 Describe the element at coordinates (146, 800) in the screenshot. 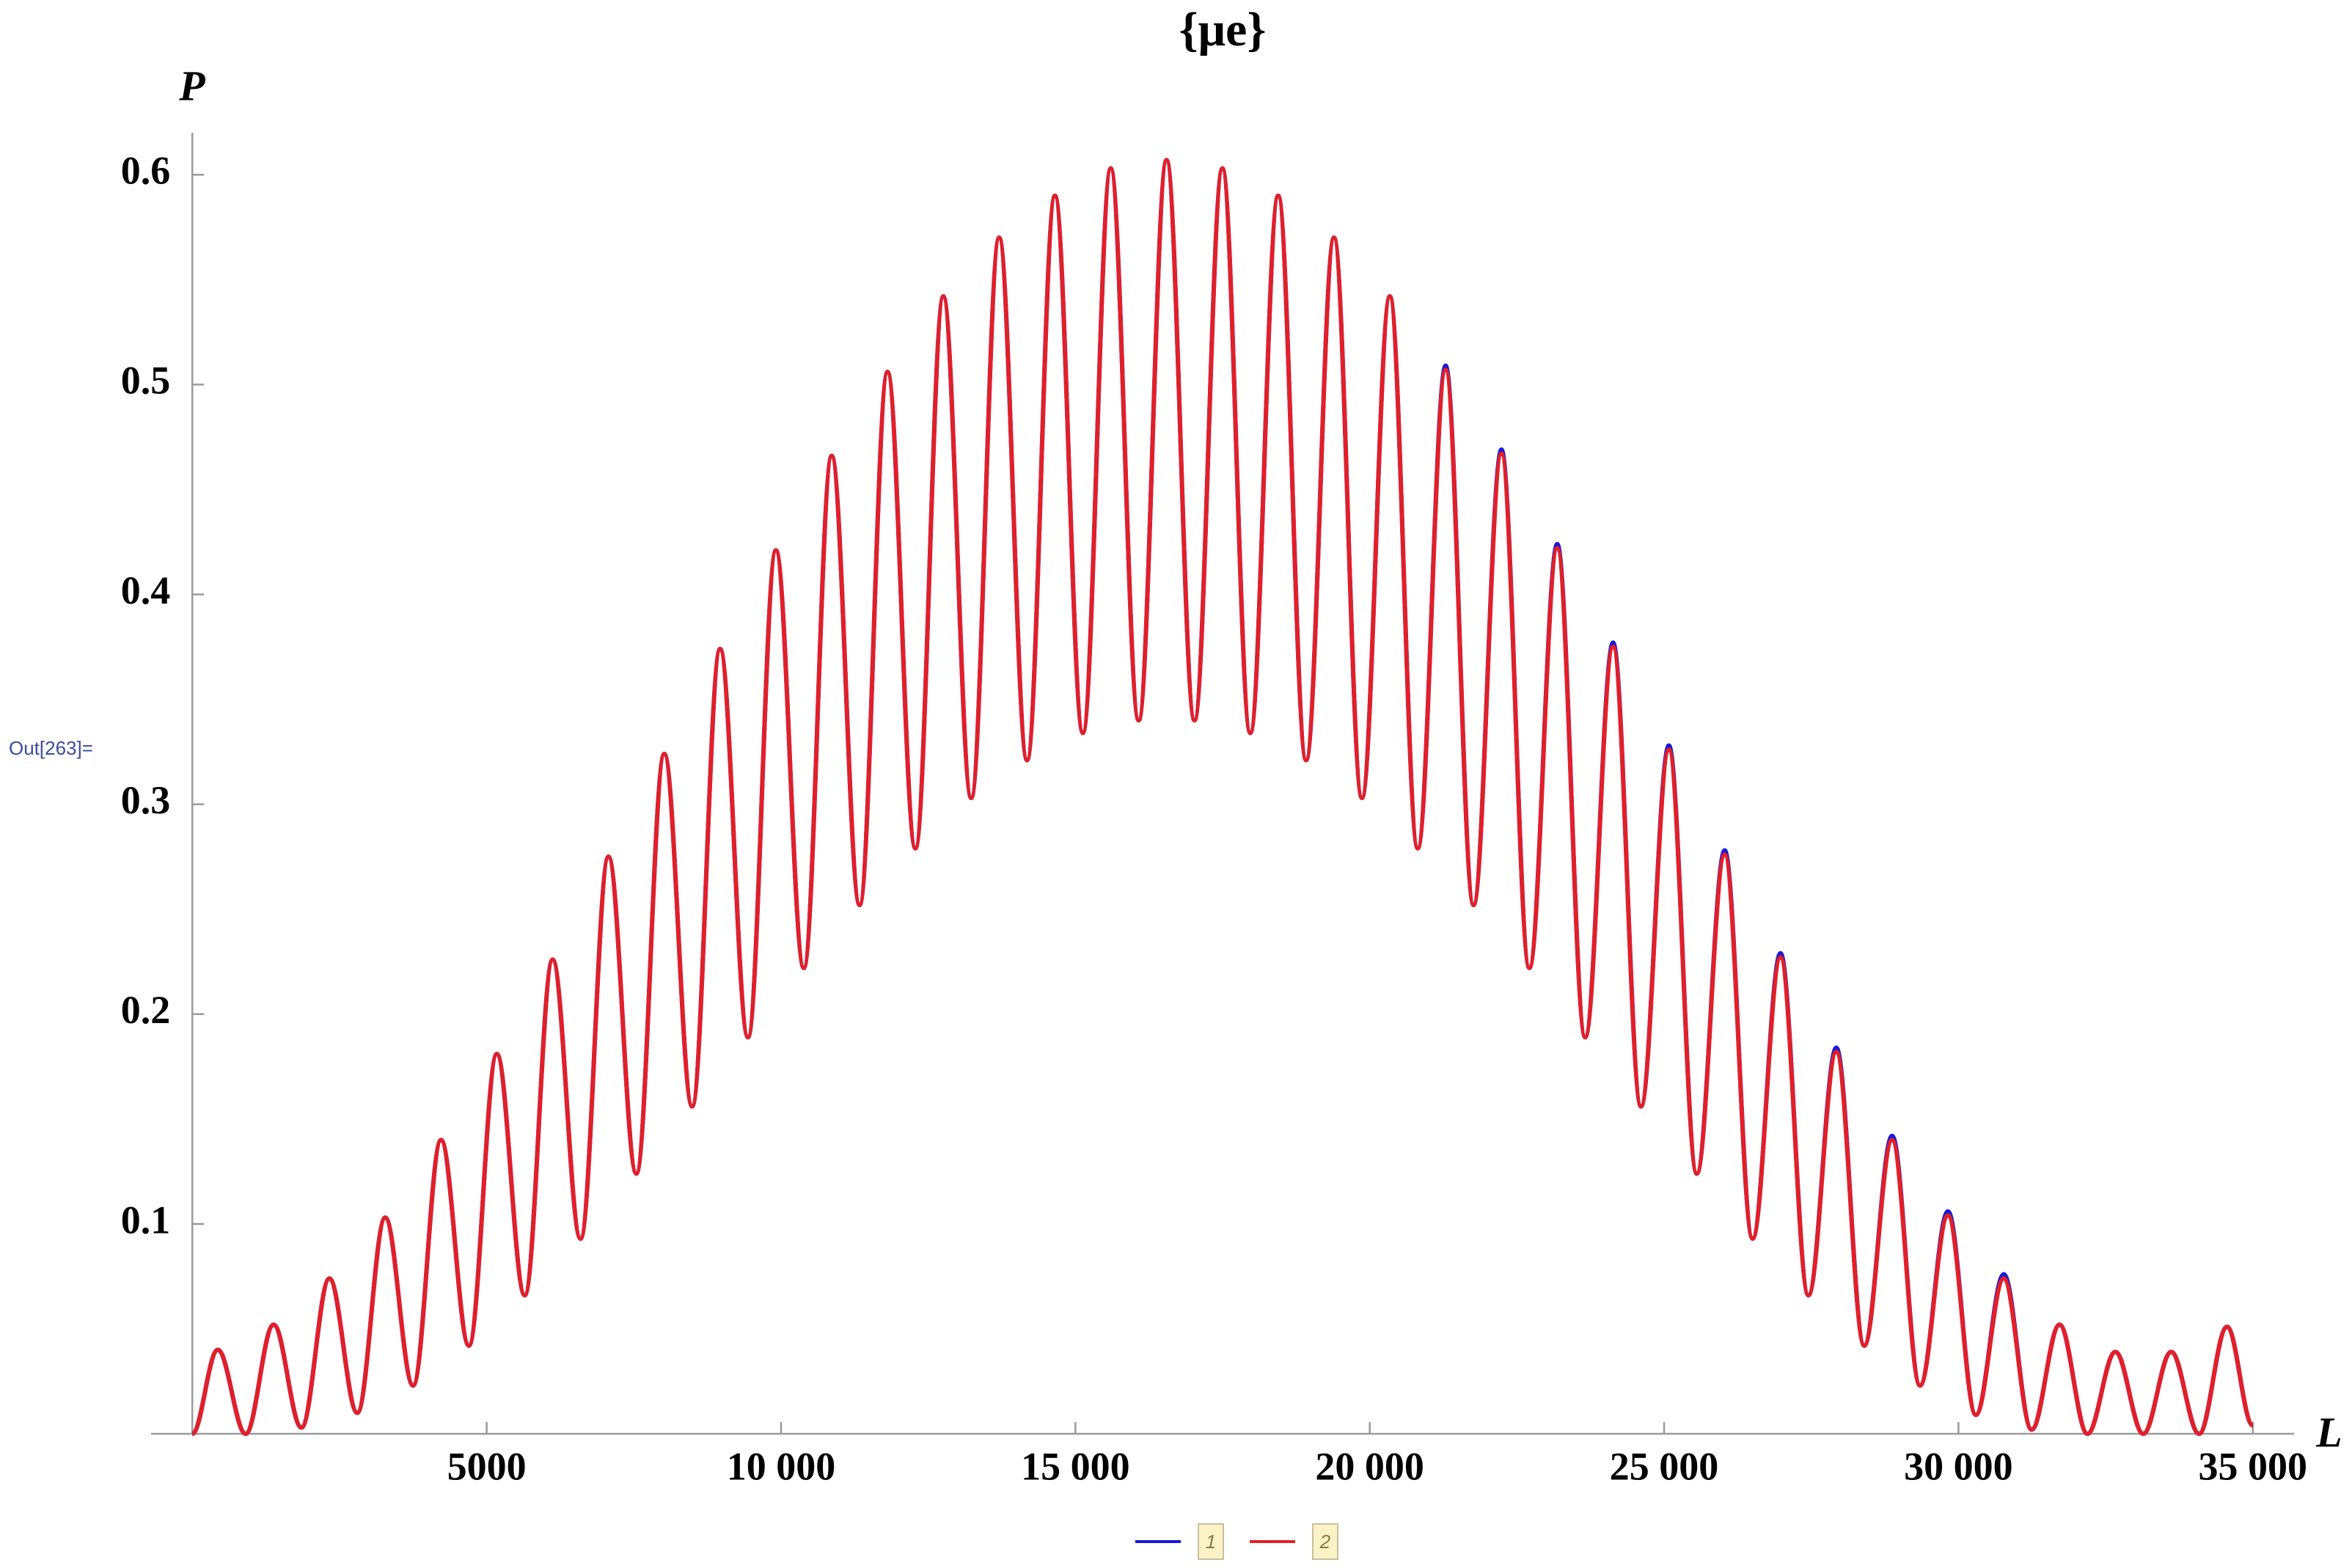

I see `y-tick-label: 0.3` at that location.